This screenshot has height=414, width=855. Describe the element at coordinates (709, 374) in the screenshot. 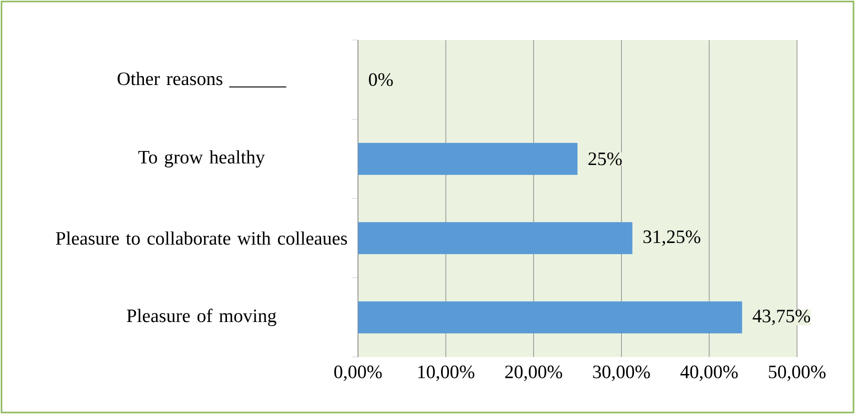

I see `x-tick-label: 40,00%` at that location.